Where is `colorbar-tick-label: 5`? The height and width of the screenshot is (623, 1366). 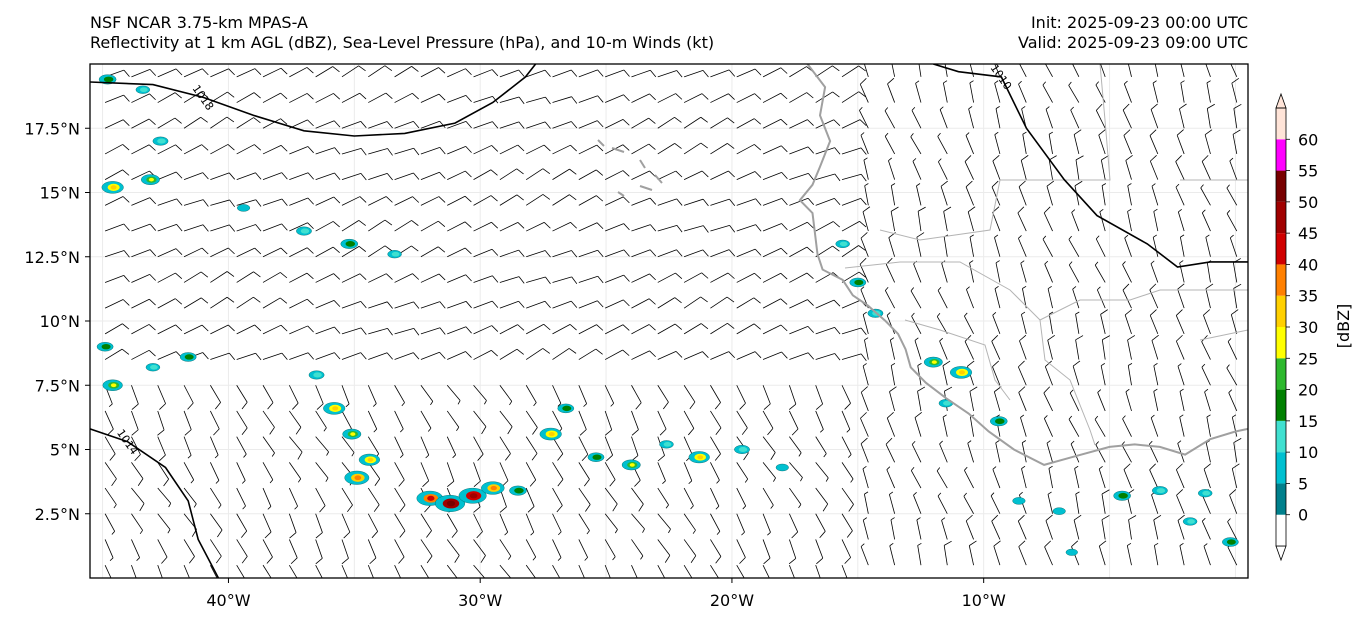
colorbar-tick-label: 5 is located at coordinates (1303, 483).